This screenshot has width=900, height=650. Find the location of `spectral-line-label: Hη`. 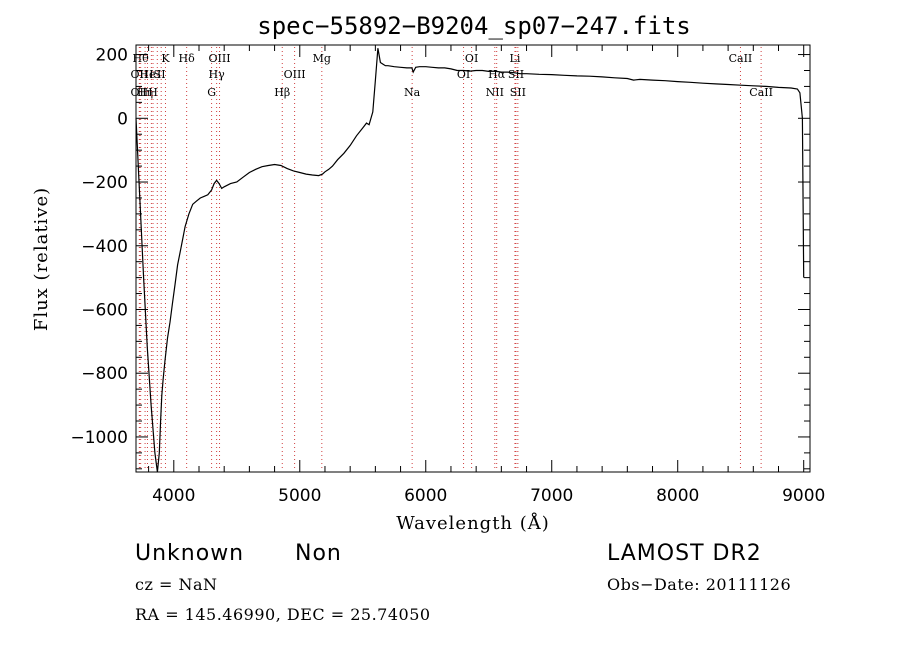

spectral-line-label: Hη is located at coordinates (145, 92).